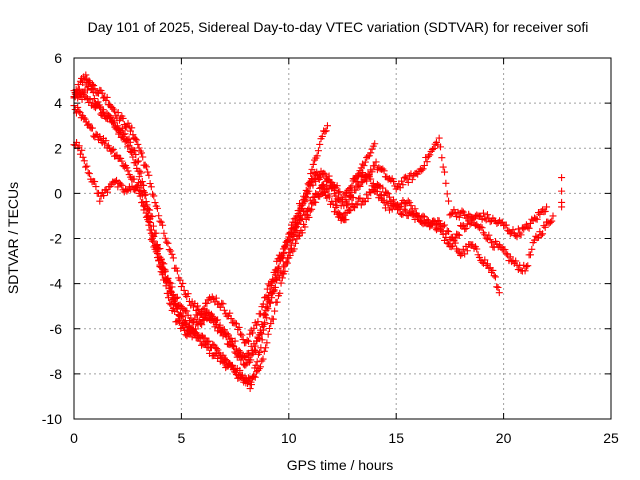 The width and height of the screenshot is (640, 480). Describe the element at coordinates (289, 438) in the screenshot. I see `x-tick-label: 10` at that location.